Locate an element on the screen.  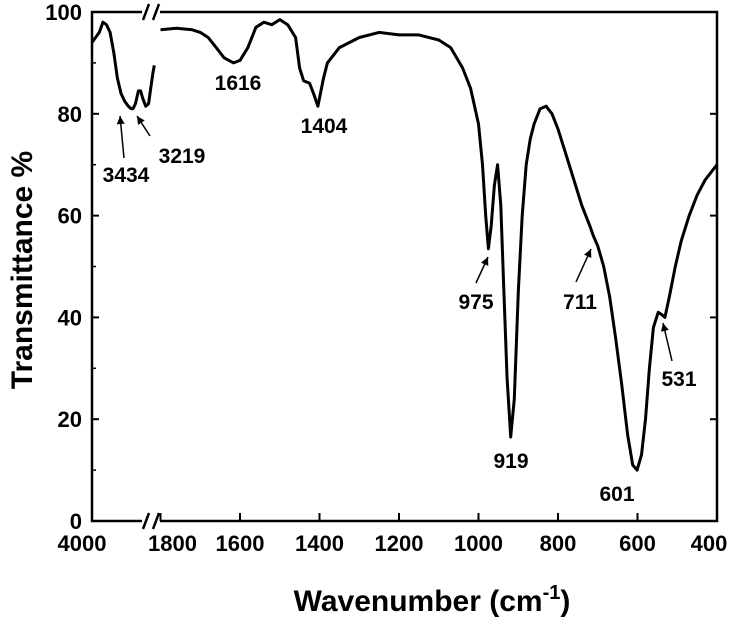
y-tick-label: 60 is located at coordinates (70, 216).